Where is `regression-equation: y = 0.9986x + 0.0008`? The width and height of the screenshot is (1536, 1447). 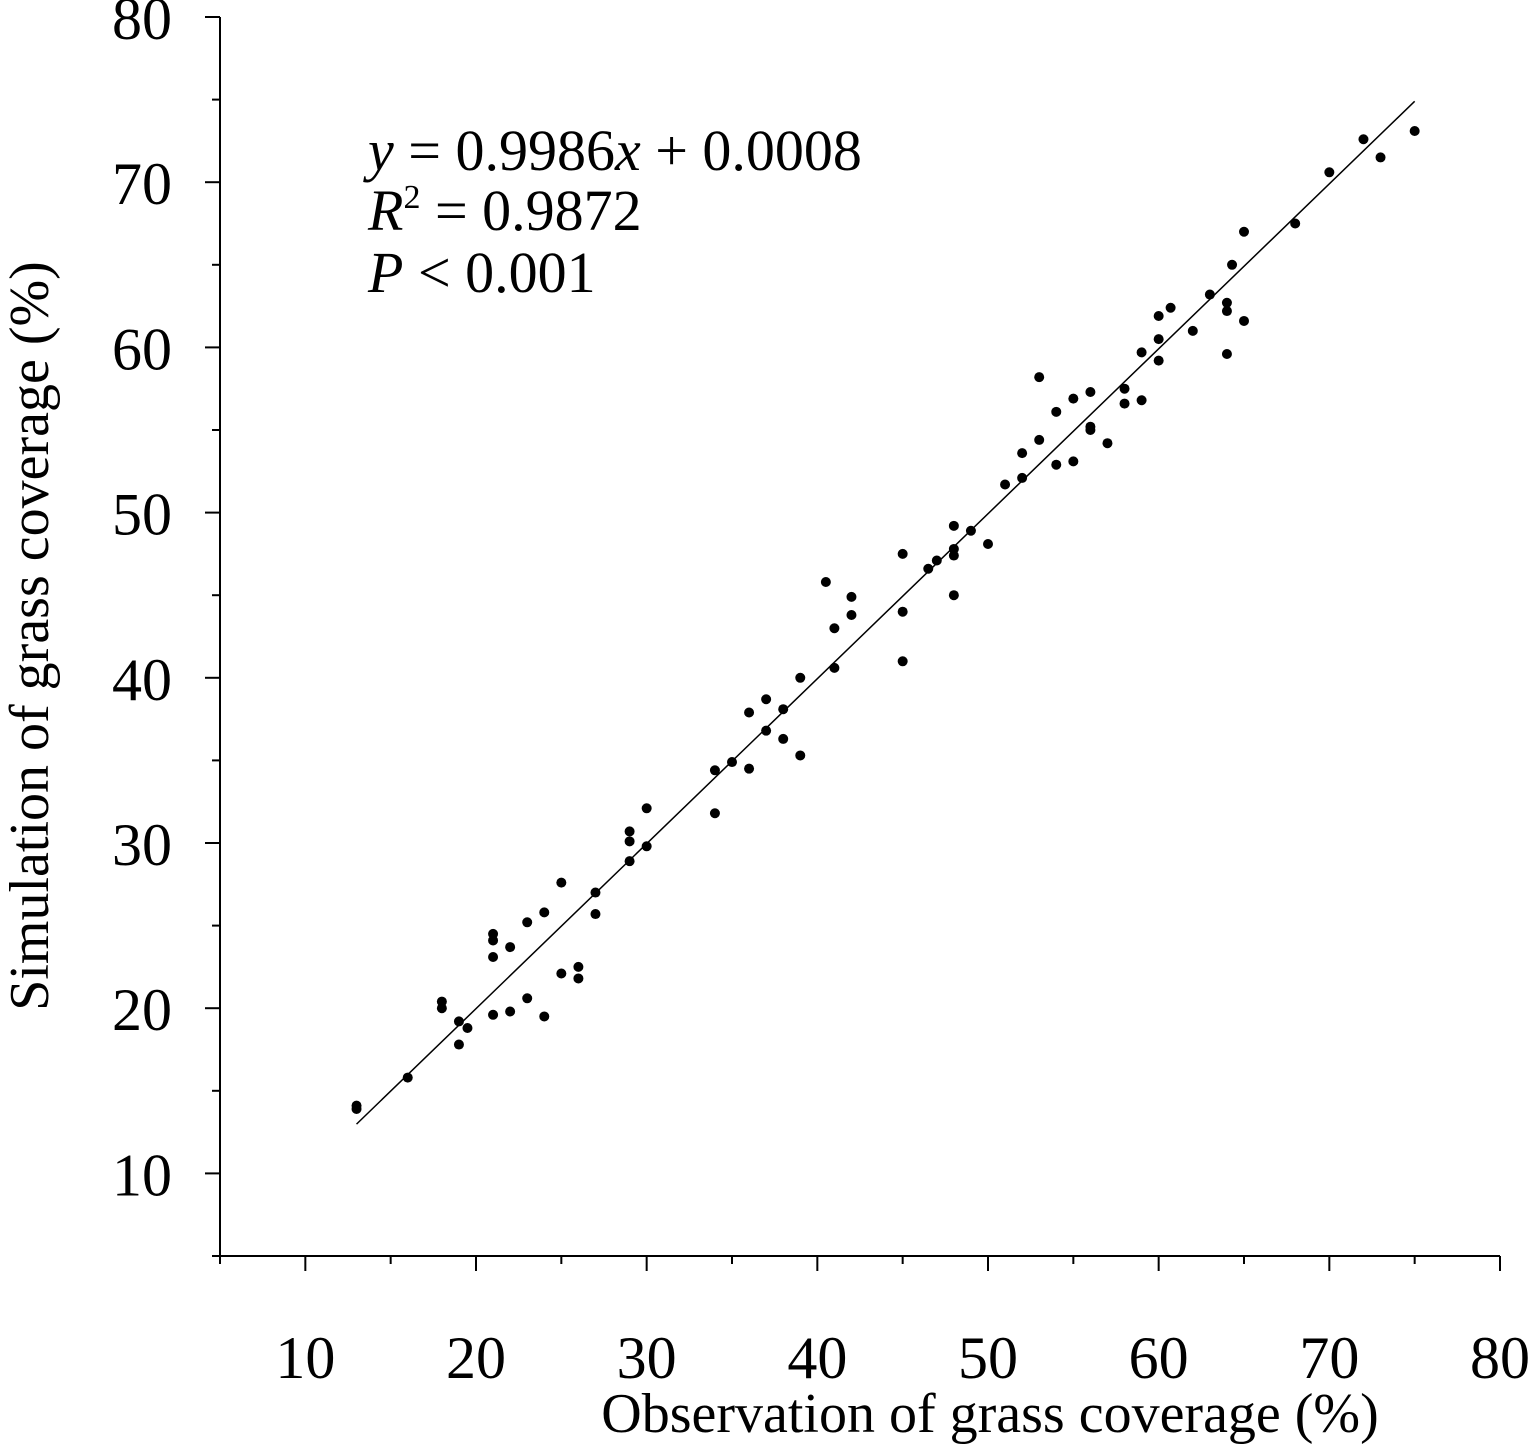 regression-equation: y = 0.9986x + 0.0008 is located at coordinates (612, 150).